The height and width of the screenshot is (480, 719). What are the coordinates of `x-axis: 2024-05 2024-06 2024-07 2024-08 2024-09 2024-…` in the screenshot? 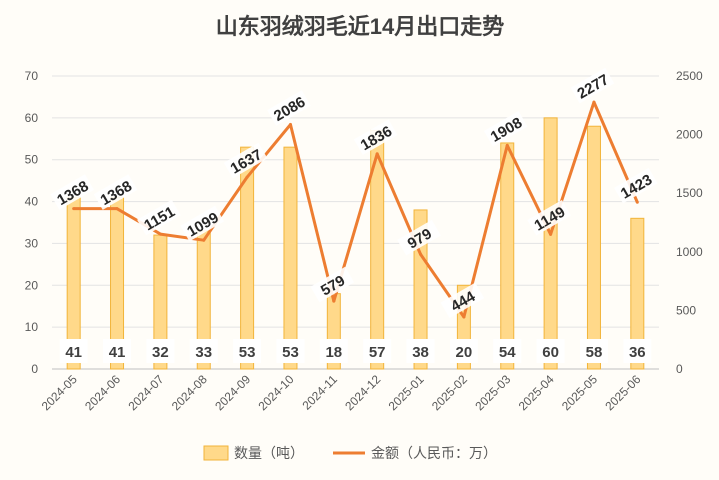 It's located at (341, 392).